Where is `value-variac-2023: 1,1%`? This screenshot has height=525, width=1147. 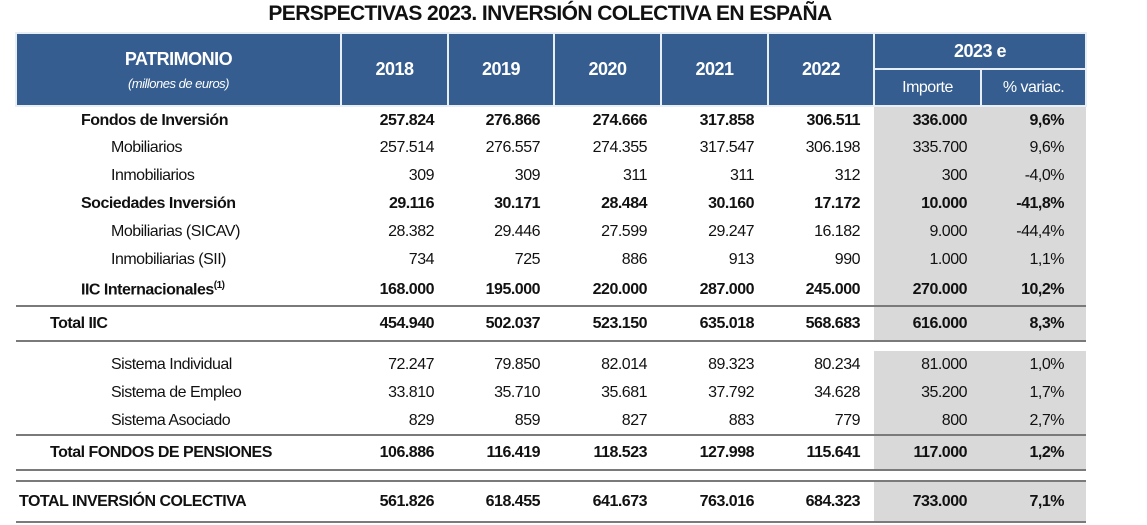
value-variac-2023: 1,1% is located at coordinates (1033, 260).